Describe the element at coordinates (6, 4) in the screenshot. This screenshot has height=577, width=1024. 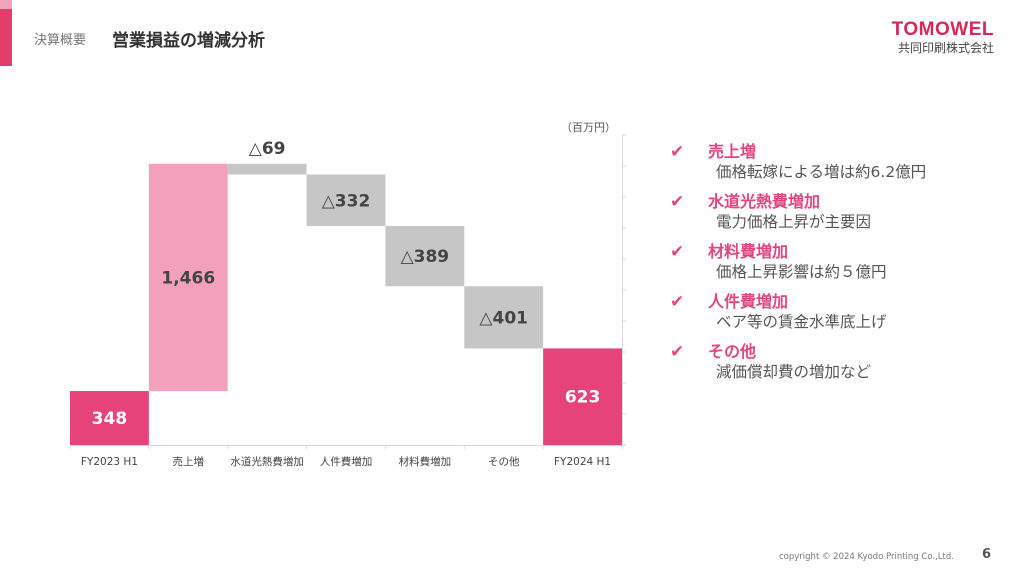
I see `accent-bar-top` at that location.